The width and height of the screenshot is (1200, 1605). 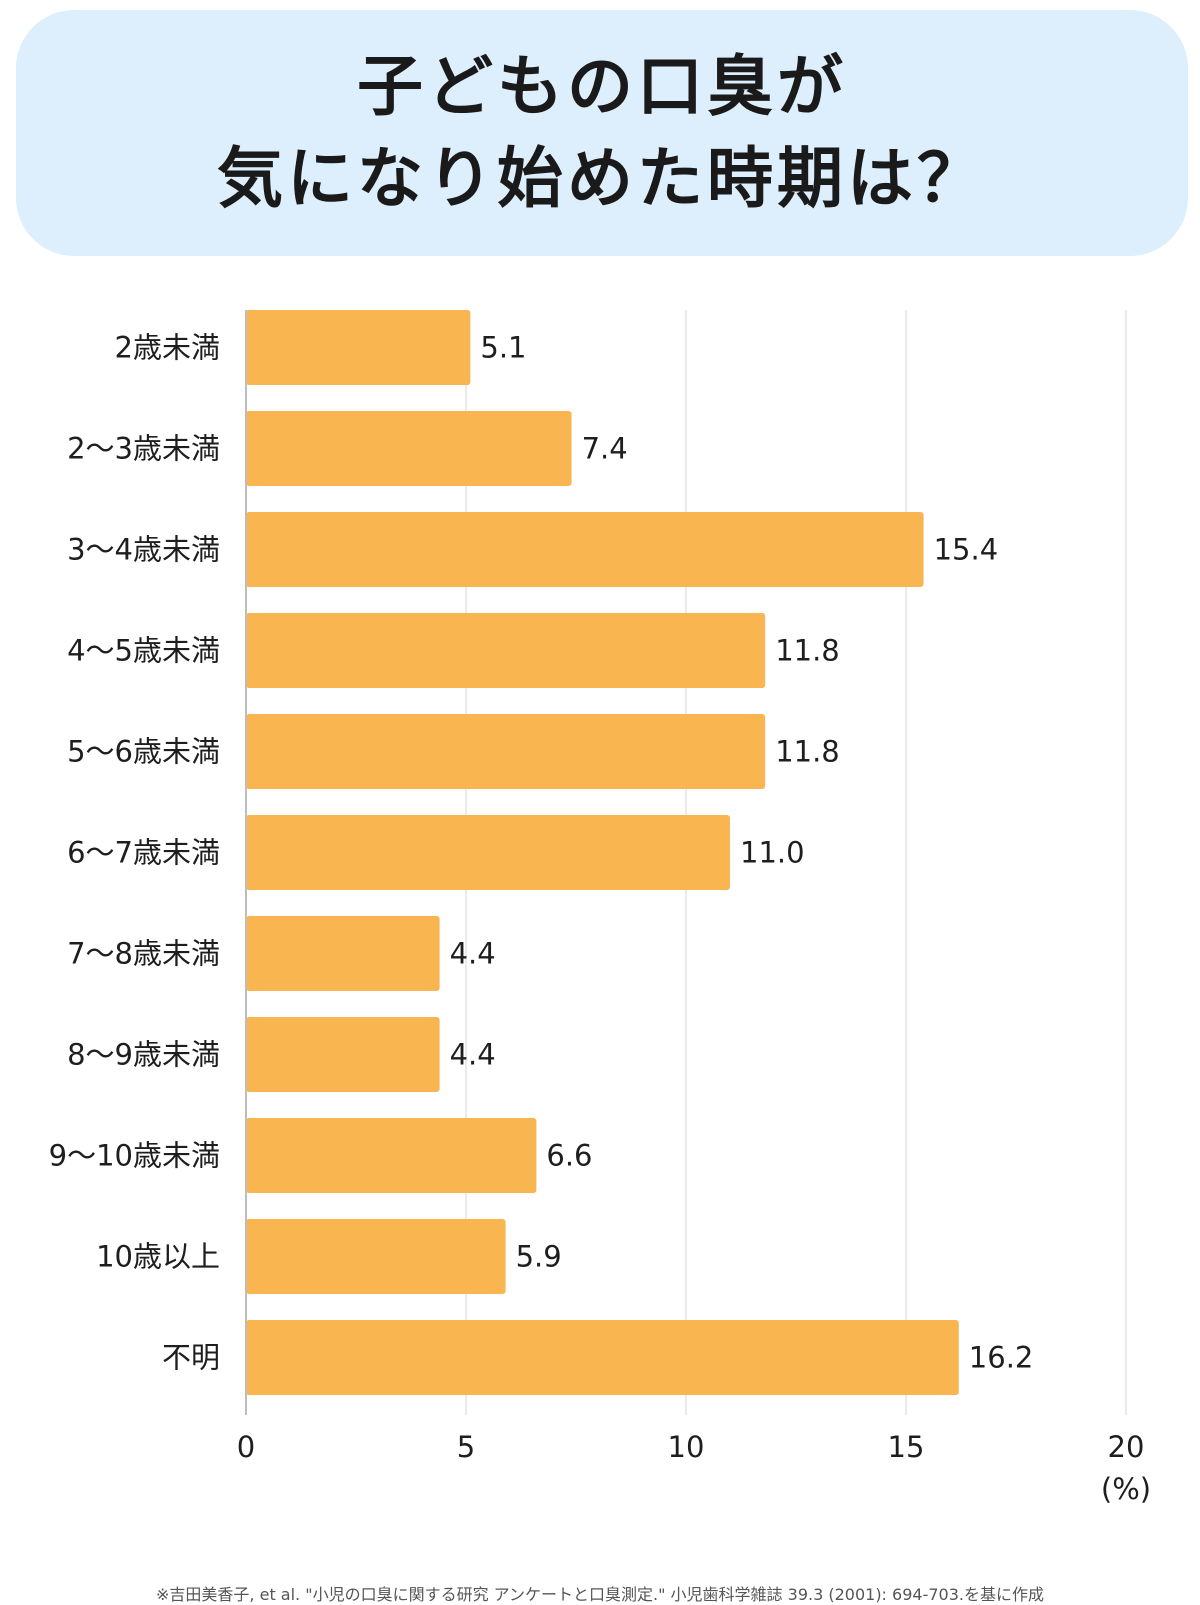 I want to click on category-label-5: 5〜6歳未満, so click(x=143, y=752).